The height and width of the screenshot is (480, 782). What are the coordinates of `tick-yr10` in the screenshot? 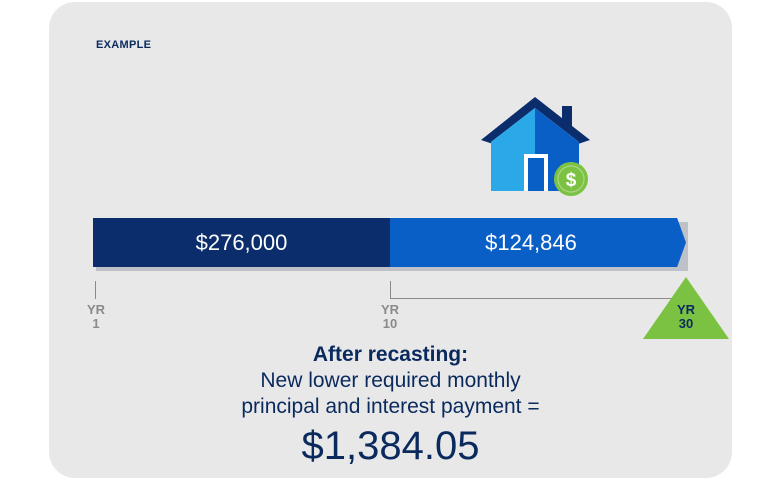 It's located at (390, 290).